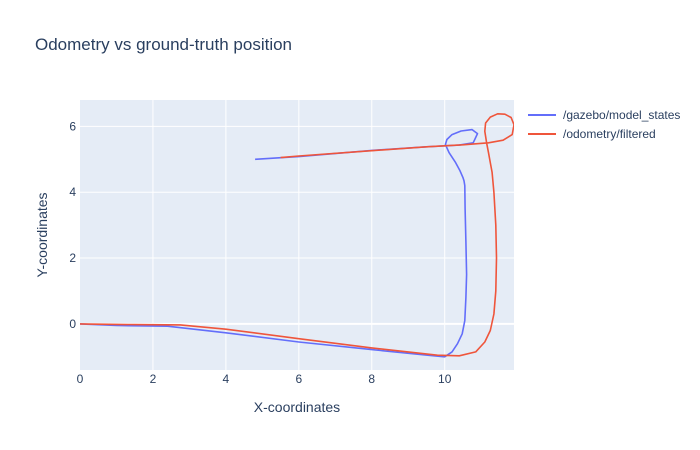 This screenshot has height=450, width=700. Describe the element at coordinates (609, 134) in the screenshot. I see `legend-label: /odometry/filtered` at that location.